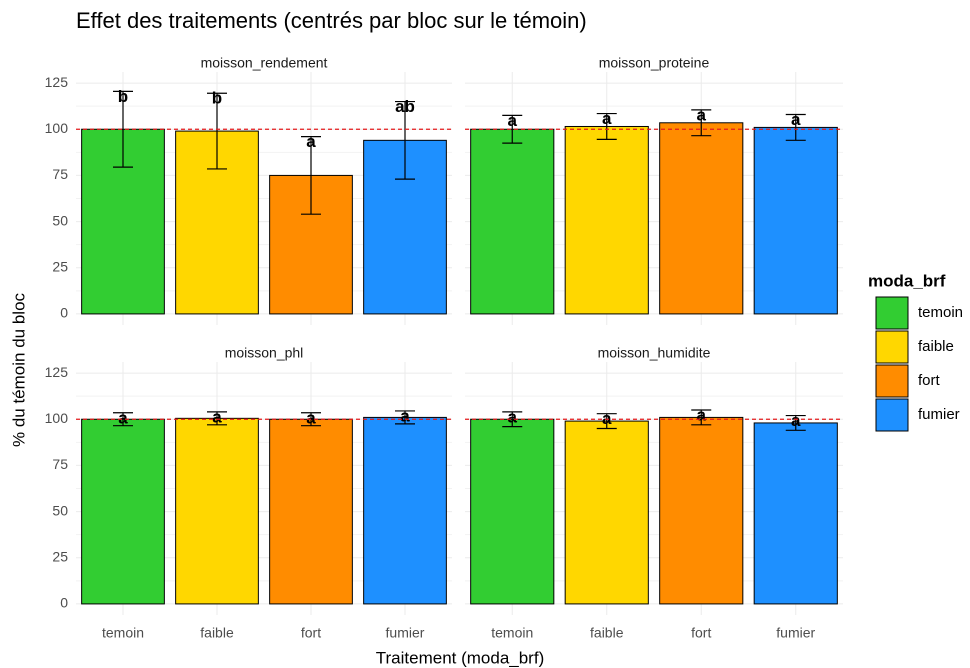  I want to click on facet-title: moisson_humidite, so click(654, 353).